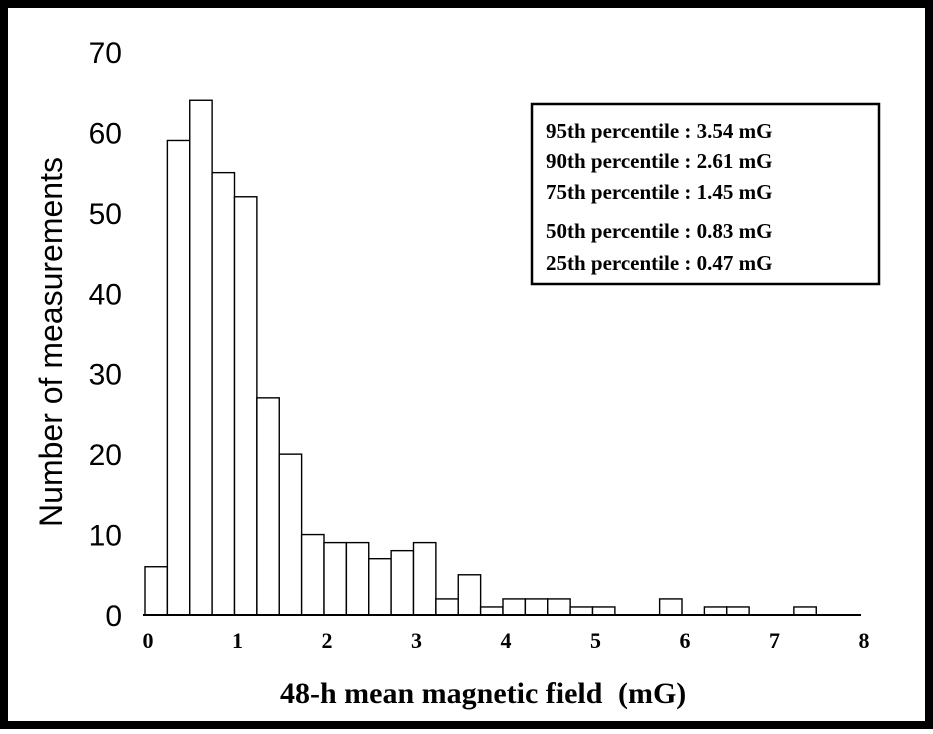 The width and height of the screenshot is (933, 734). I want to click on x-tick-label: 3, so click(416, 640).